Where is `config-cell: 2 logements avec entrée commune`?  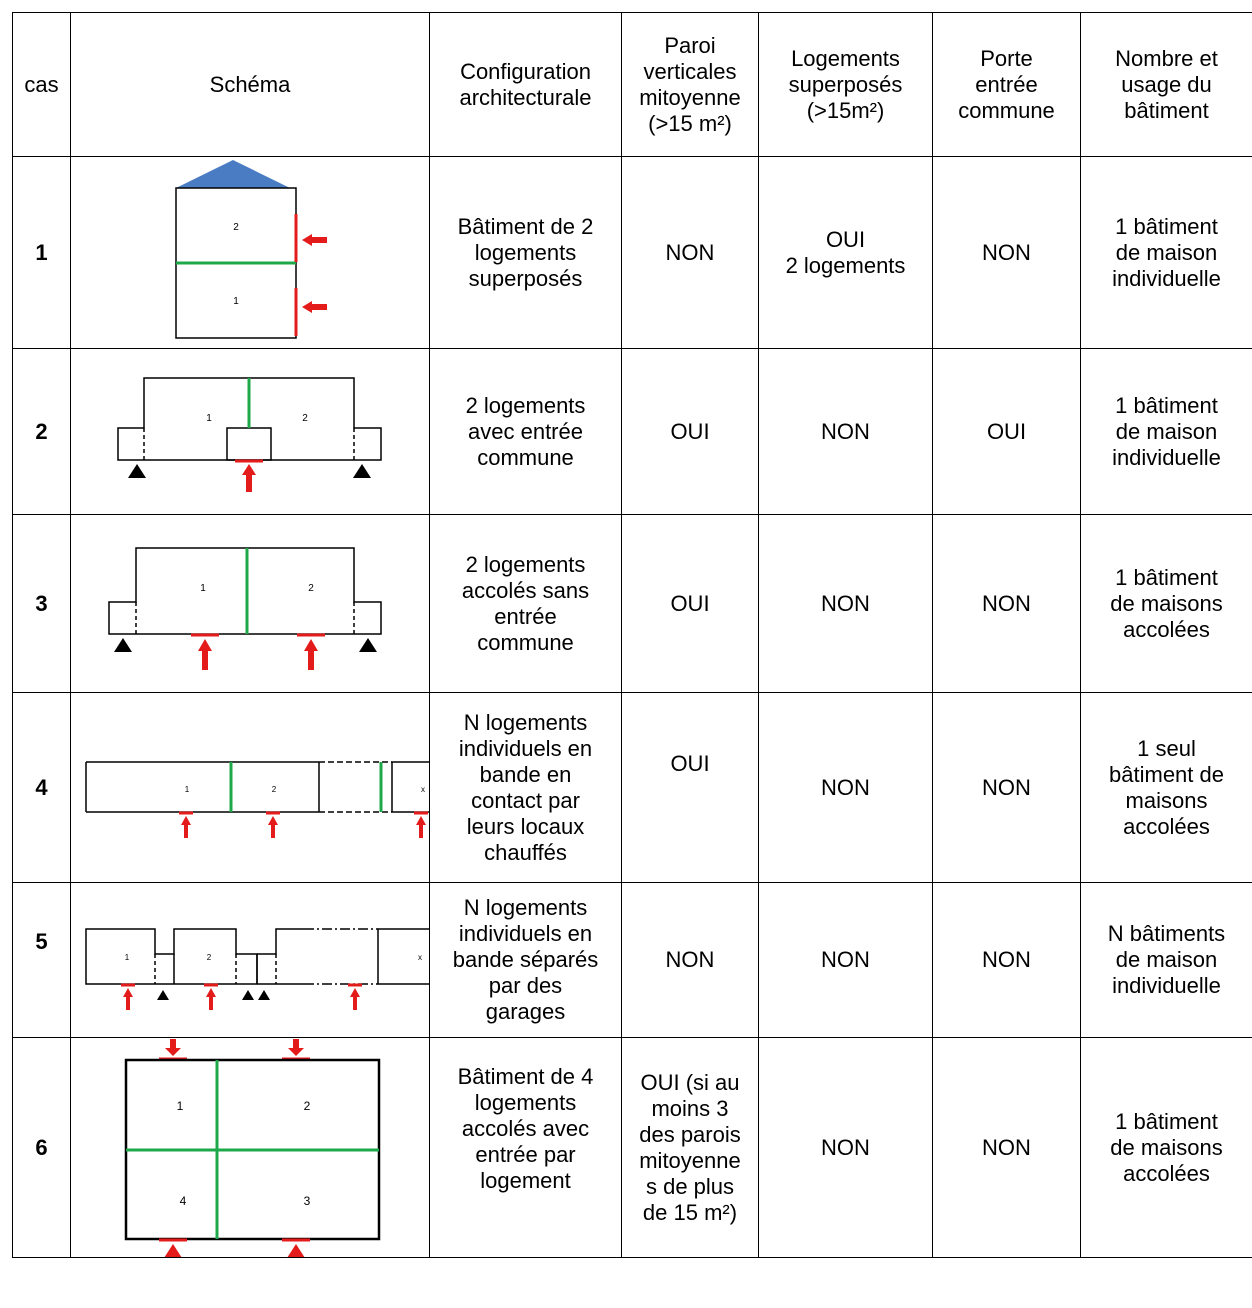 config-cell: 2 logements avec entrée commune is located at coordinates (525, 431).